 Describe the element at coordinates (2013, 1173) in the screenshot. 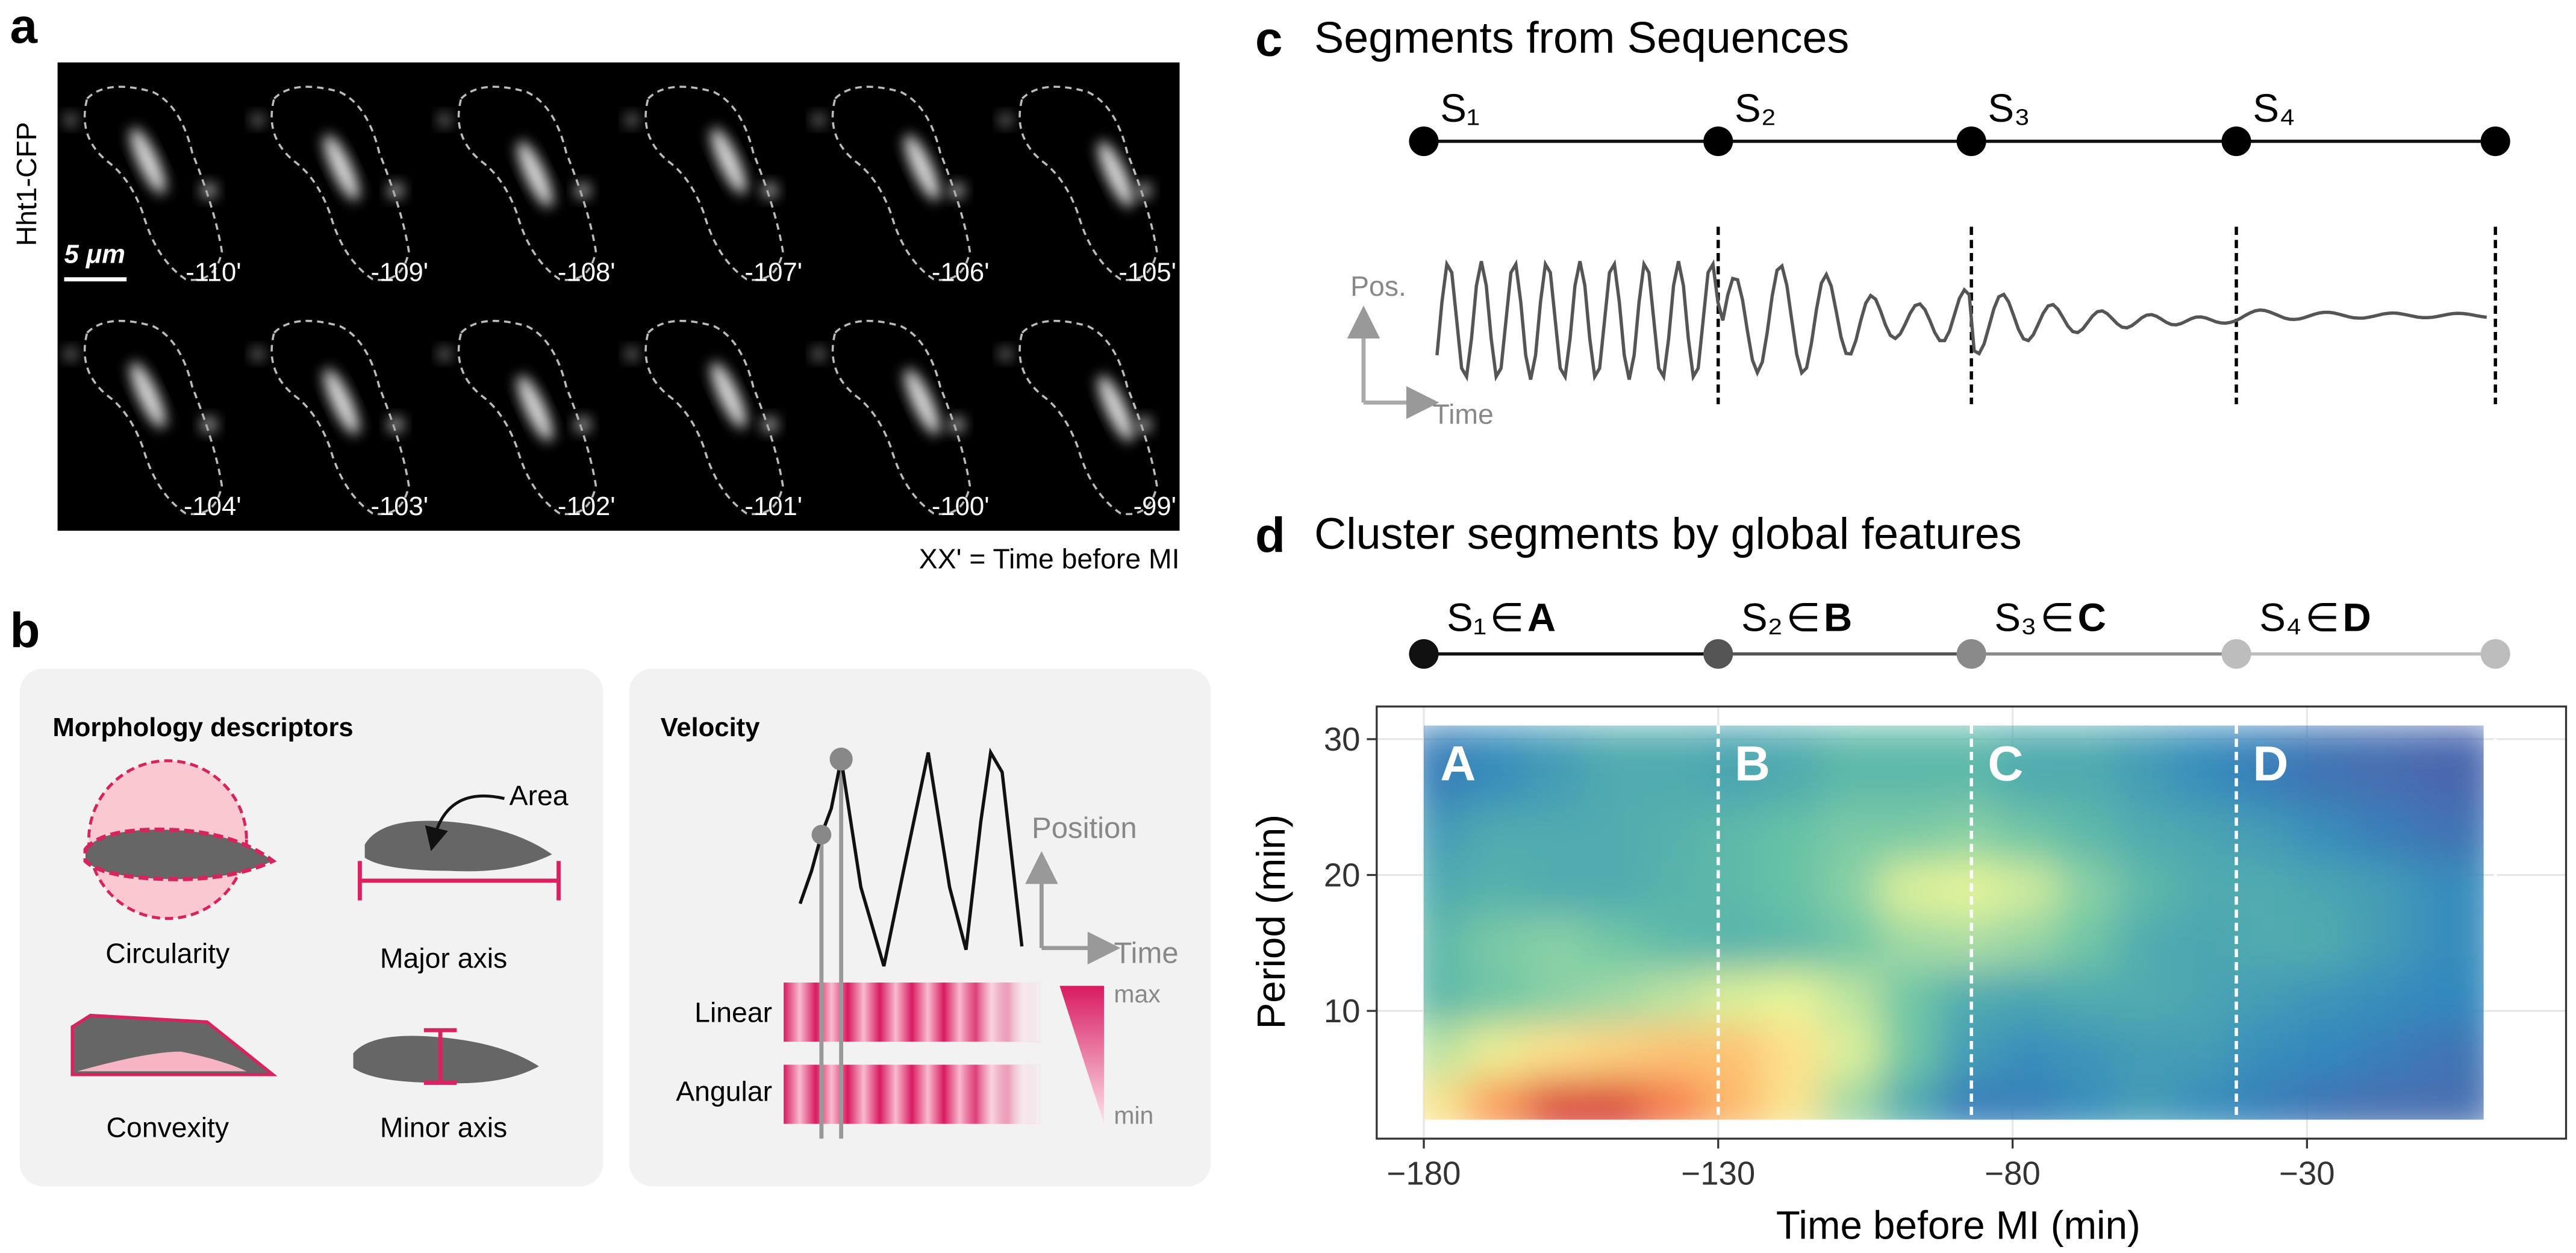

I see `x-tick-label: −80` at that location.